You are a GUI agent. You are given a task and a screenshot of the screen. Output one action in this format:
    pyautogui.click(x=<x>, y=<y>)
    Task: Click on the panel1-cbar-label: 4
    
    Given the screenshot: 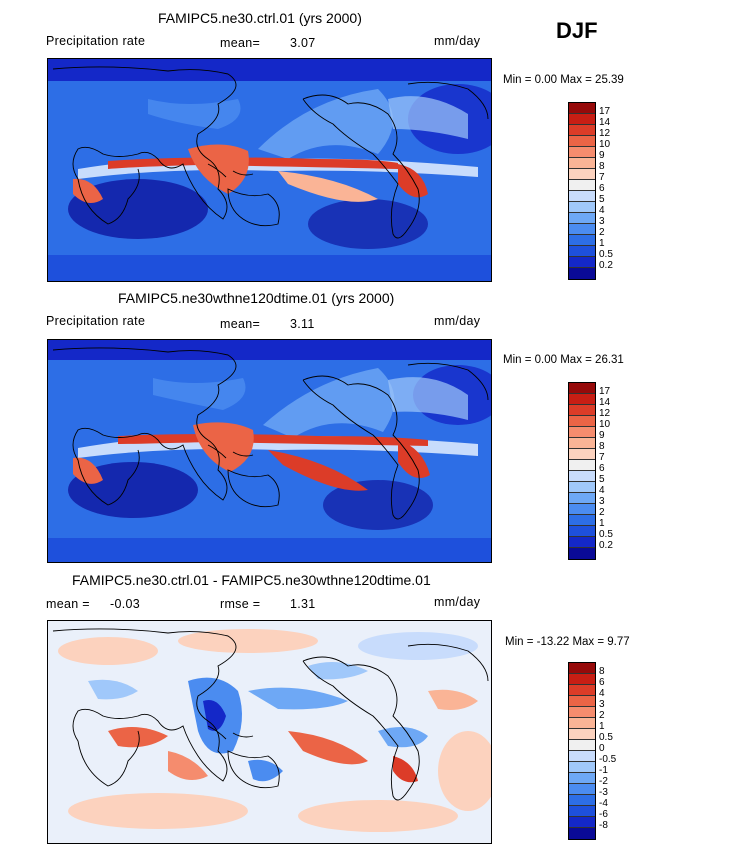 What is the action you would take?
    pyautogui.click(x=602, y=210)
    